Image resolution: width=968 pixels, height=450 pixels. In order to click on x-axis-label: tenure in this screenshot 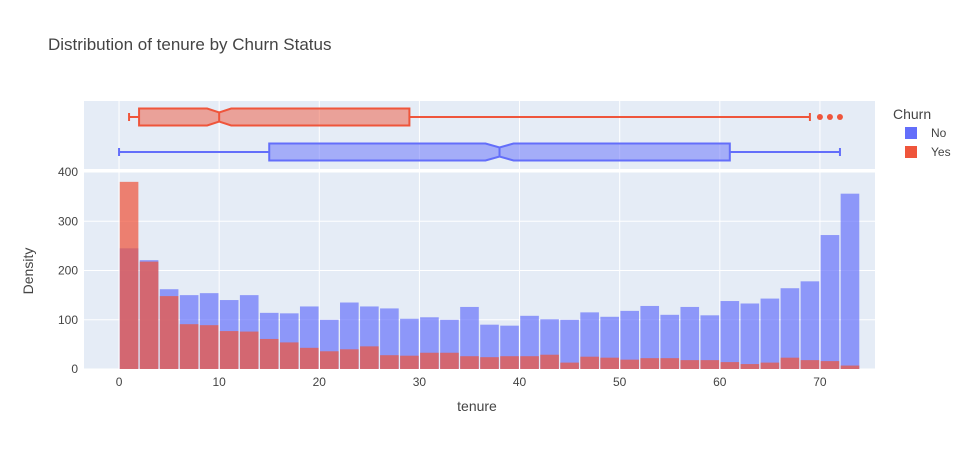, I will do `click(477, 406)`.